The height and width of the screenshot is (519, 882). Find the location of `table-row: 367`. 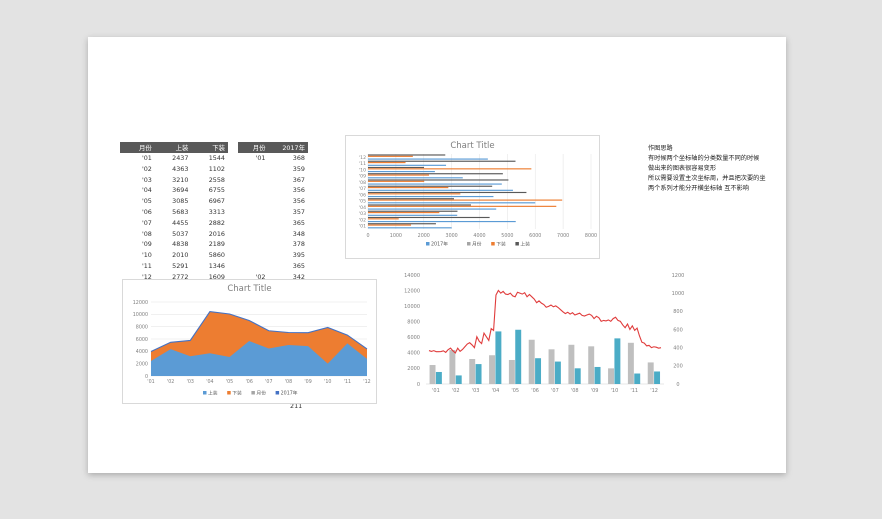

table-row: 367 is located at coordinates (273, 180).